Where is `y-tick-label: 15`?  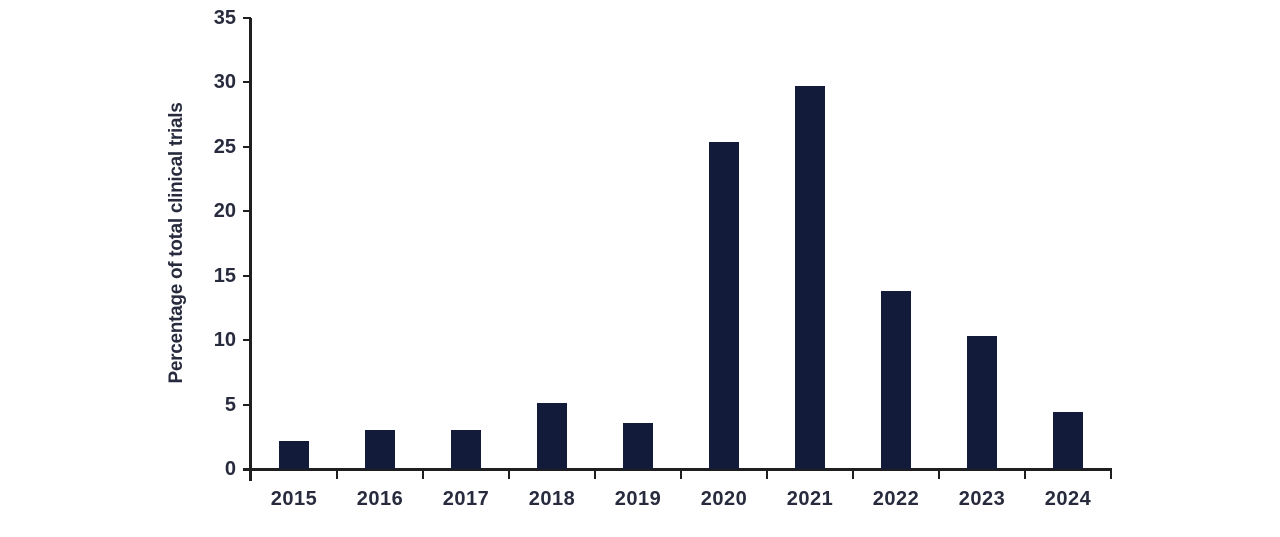
y-tick-label: 15 is located at coordinates (224, 275).